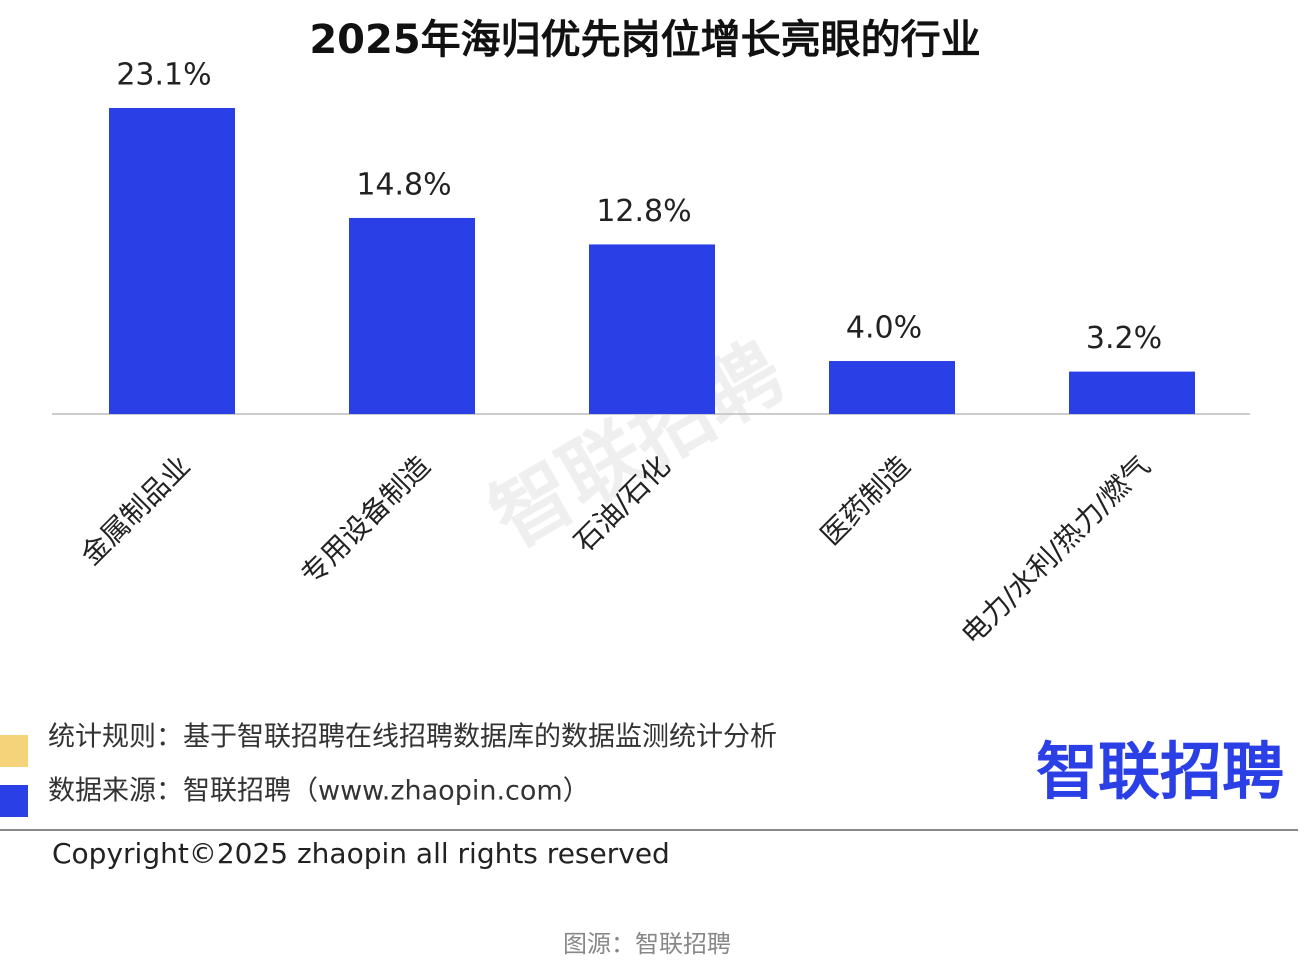  I want to click on x-tick-label: 金属制品业, so click(135, 510).